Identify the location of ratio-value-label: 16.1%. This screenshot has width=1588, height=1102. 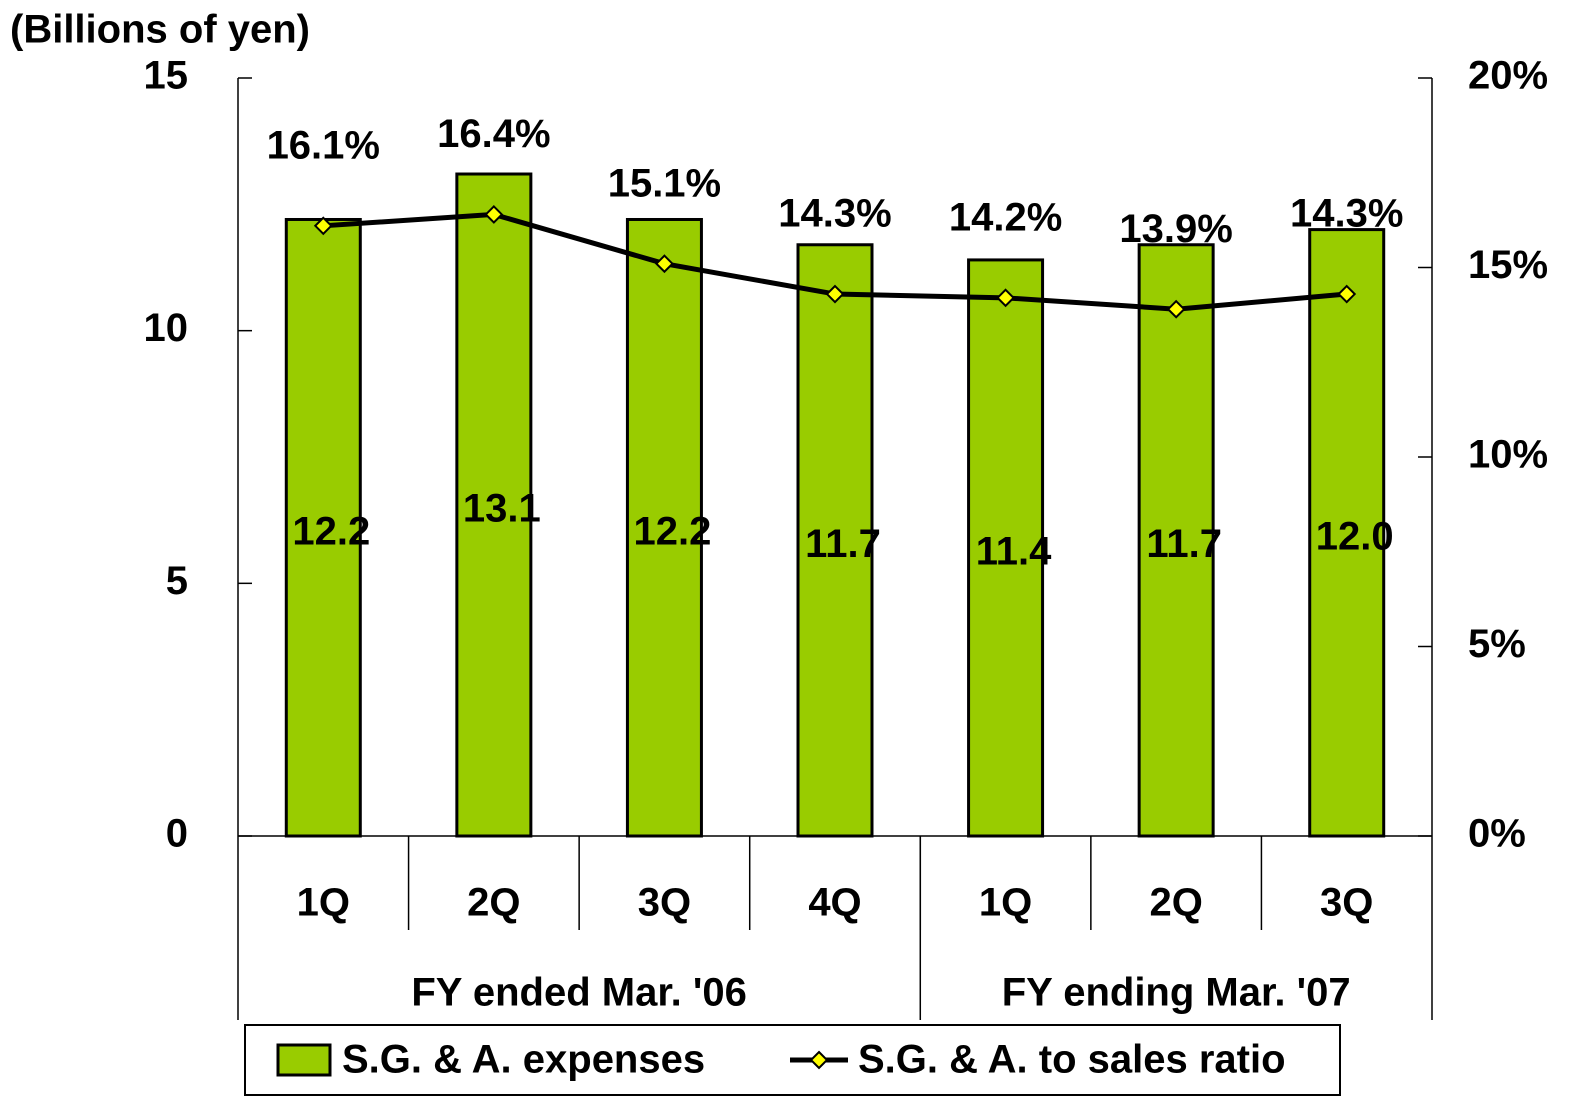
(323, 145).